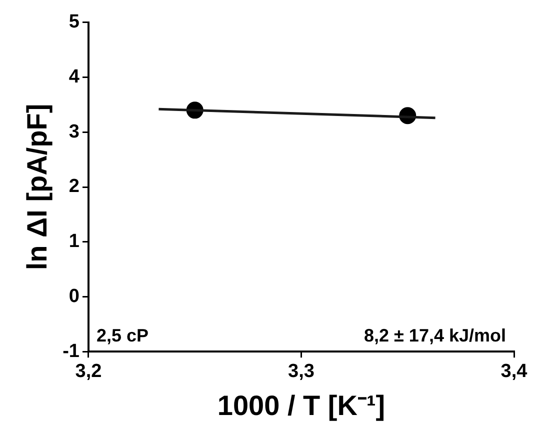 The height and width of the screenshot is (436, 552). Describe the element at coordinates (74, 77) in the screenshot. I see `y-tick-label: 4` at that location.